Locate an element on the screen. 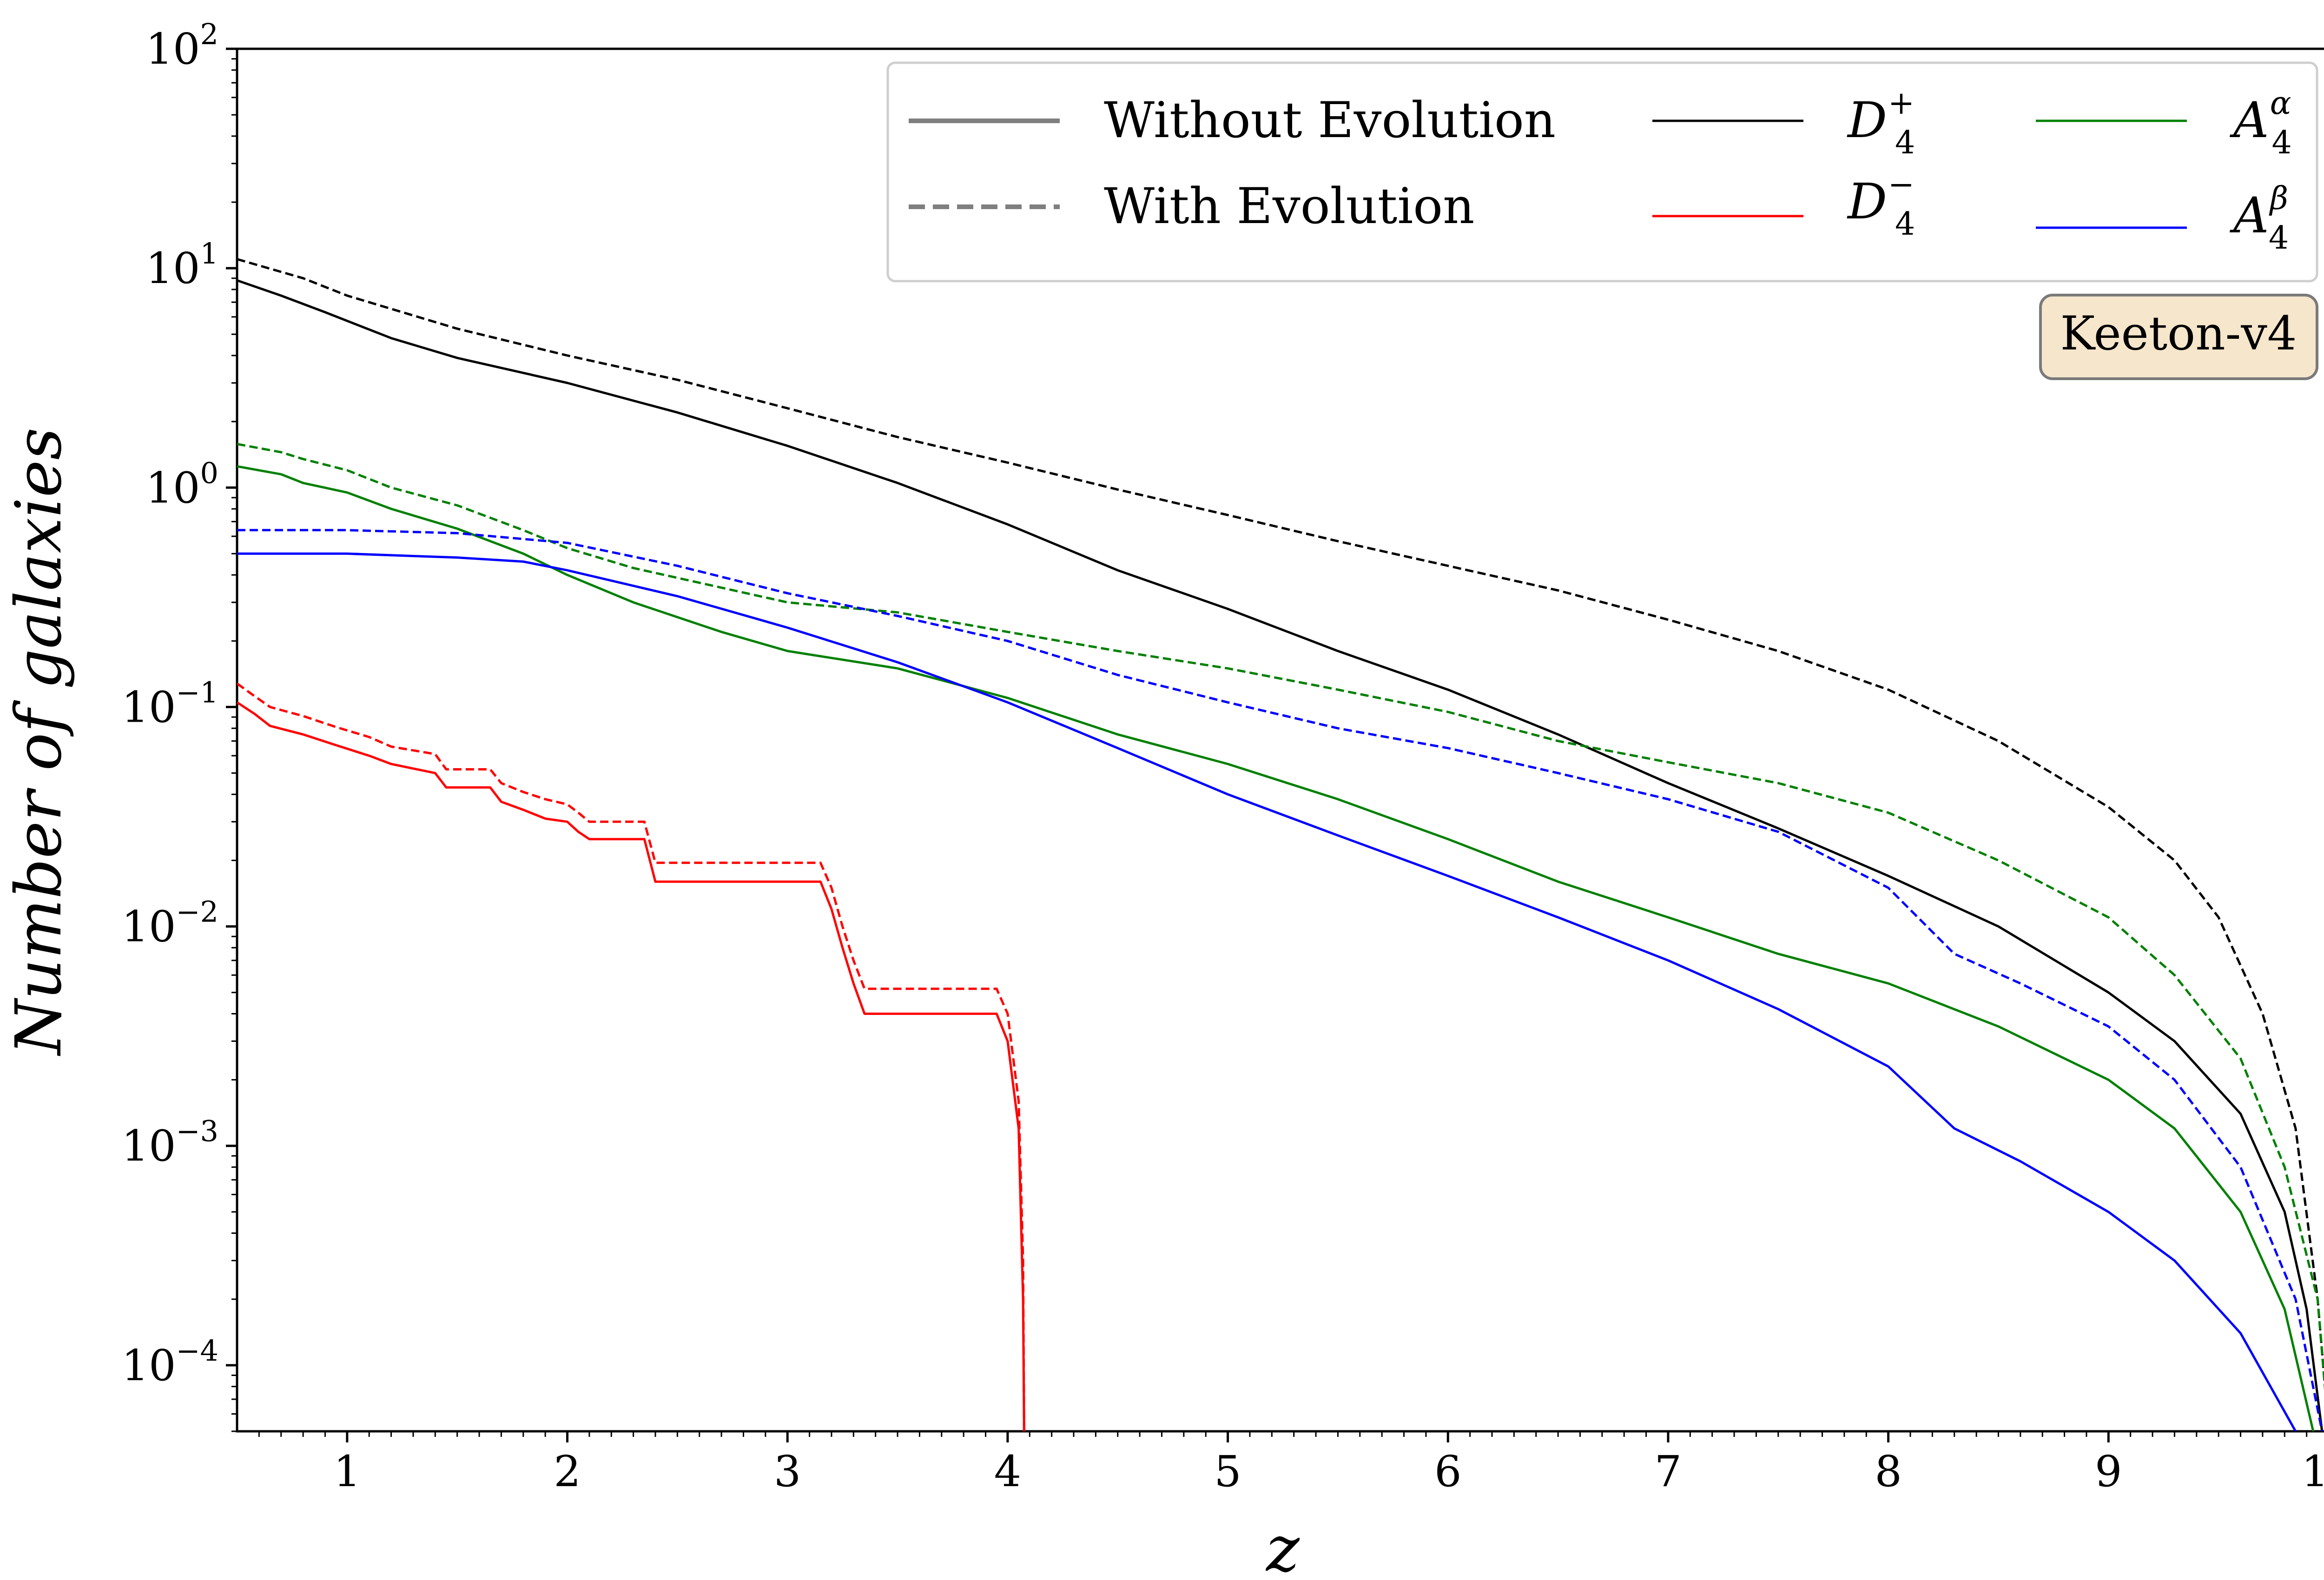 This screenshot has width=2324, height=1580. model-badge-box is located at coordinates (2178, 337).